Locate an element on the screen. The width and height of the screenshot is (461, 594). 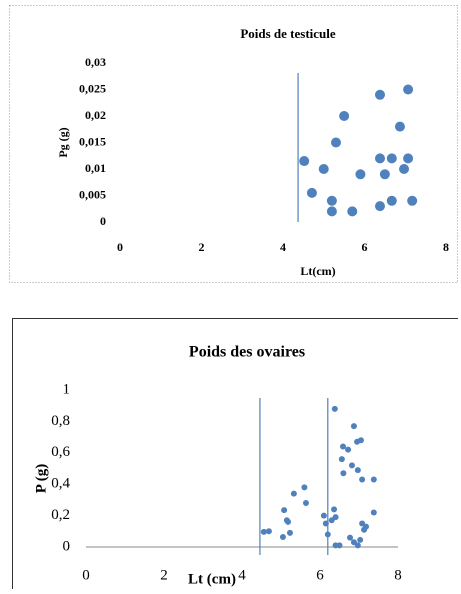
y-tick-label: 1 is located at coordinates (67, 389).